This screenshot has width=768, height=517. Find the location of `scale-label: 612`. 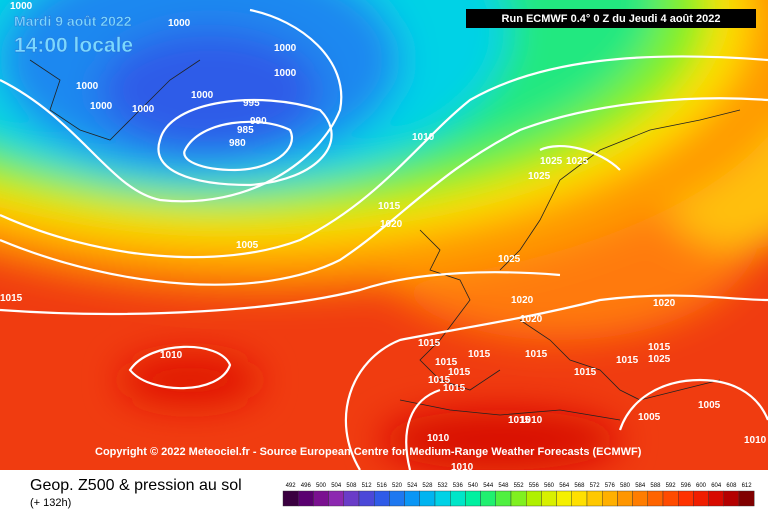

scale-label: 612 is located at coordinates (747, 486).